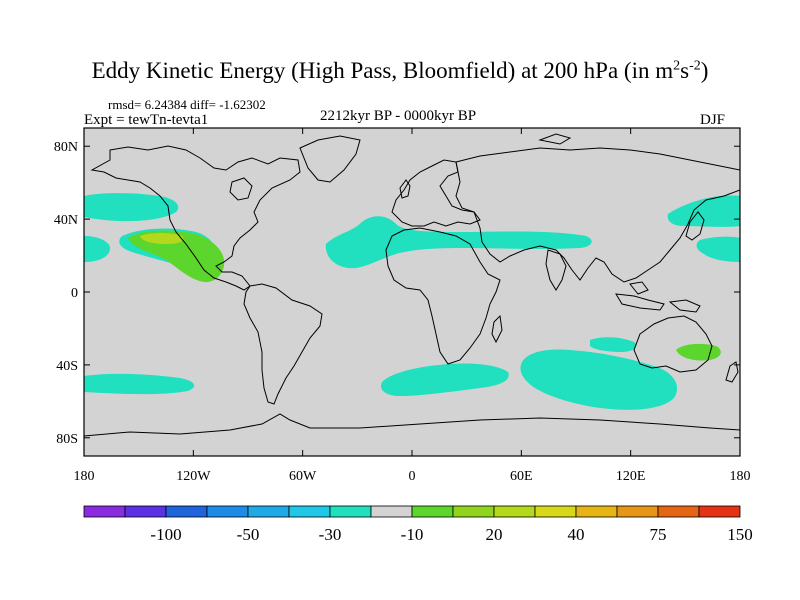  Describe the element at coordinates (176, 256) in the screenshot. I see `anomaly-region-east-pacific-positive` at that location.